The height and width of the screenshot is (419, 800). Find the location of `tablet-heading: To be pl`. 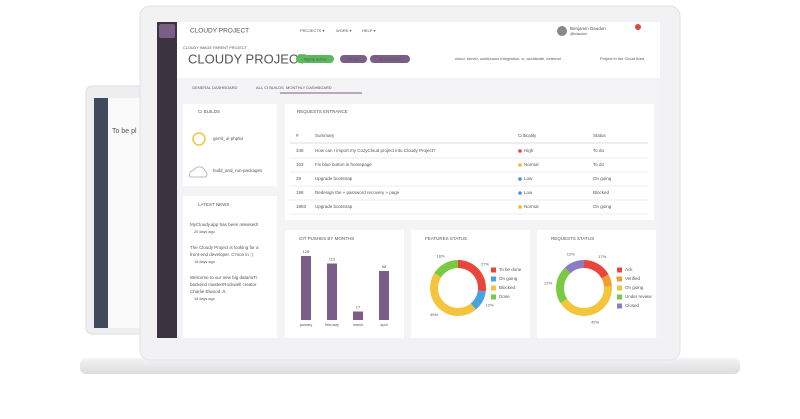

tablet-heading: To be pl is located at coordinates (124, 131).